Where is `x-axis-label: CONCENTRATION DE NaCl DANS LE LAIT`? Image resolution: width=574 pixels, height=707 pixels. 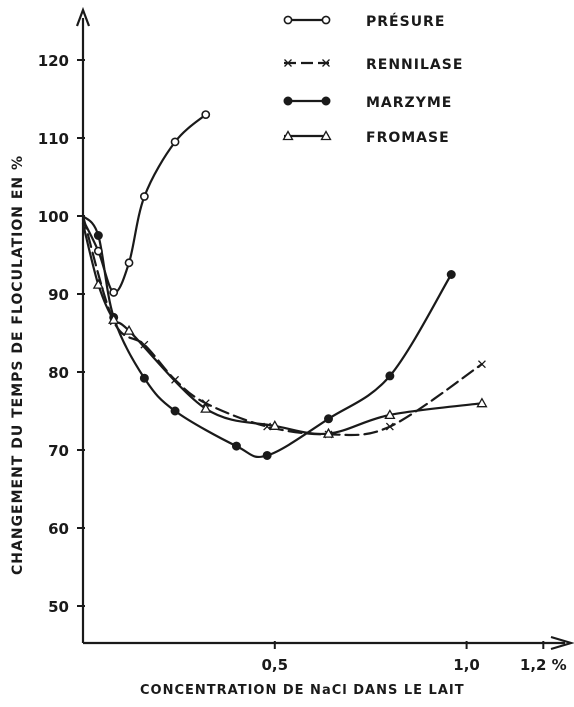 x-axis-label: CONCENTRATION DE NaCl DANS LE LAIT is located at coordinates (302, 690).